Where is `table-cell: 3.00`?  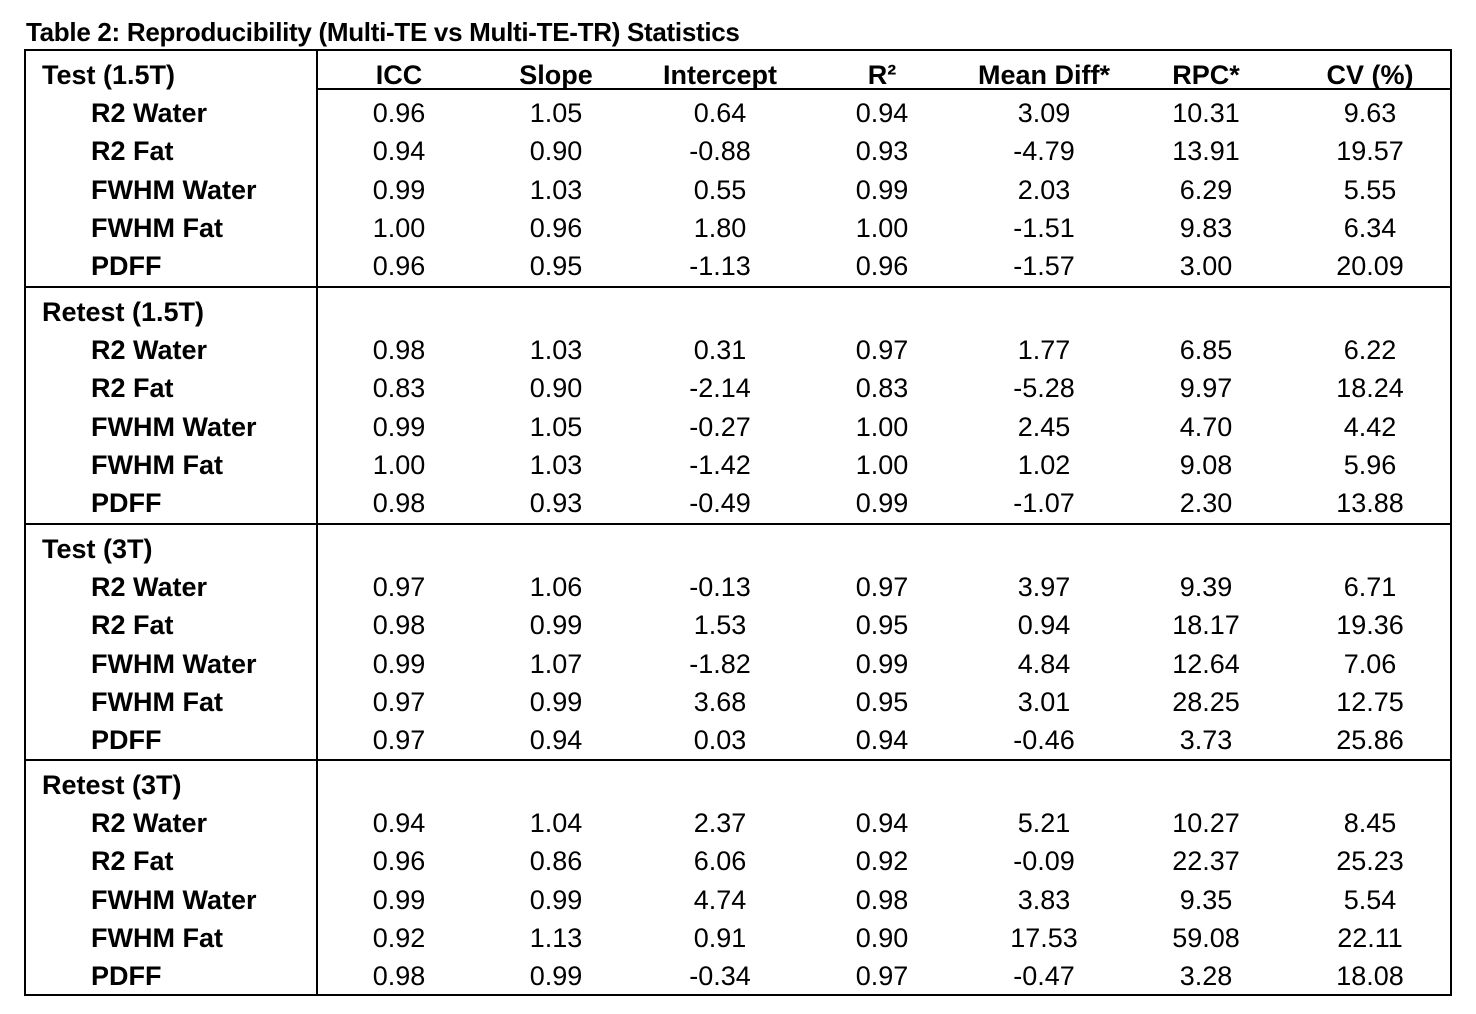
table-cell: 3.00 is located at coordinates (1206, 266).